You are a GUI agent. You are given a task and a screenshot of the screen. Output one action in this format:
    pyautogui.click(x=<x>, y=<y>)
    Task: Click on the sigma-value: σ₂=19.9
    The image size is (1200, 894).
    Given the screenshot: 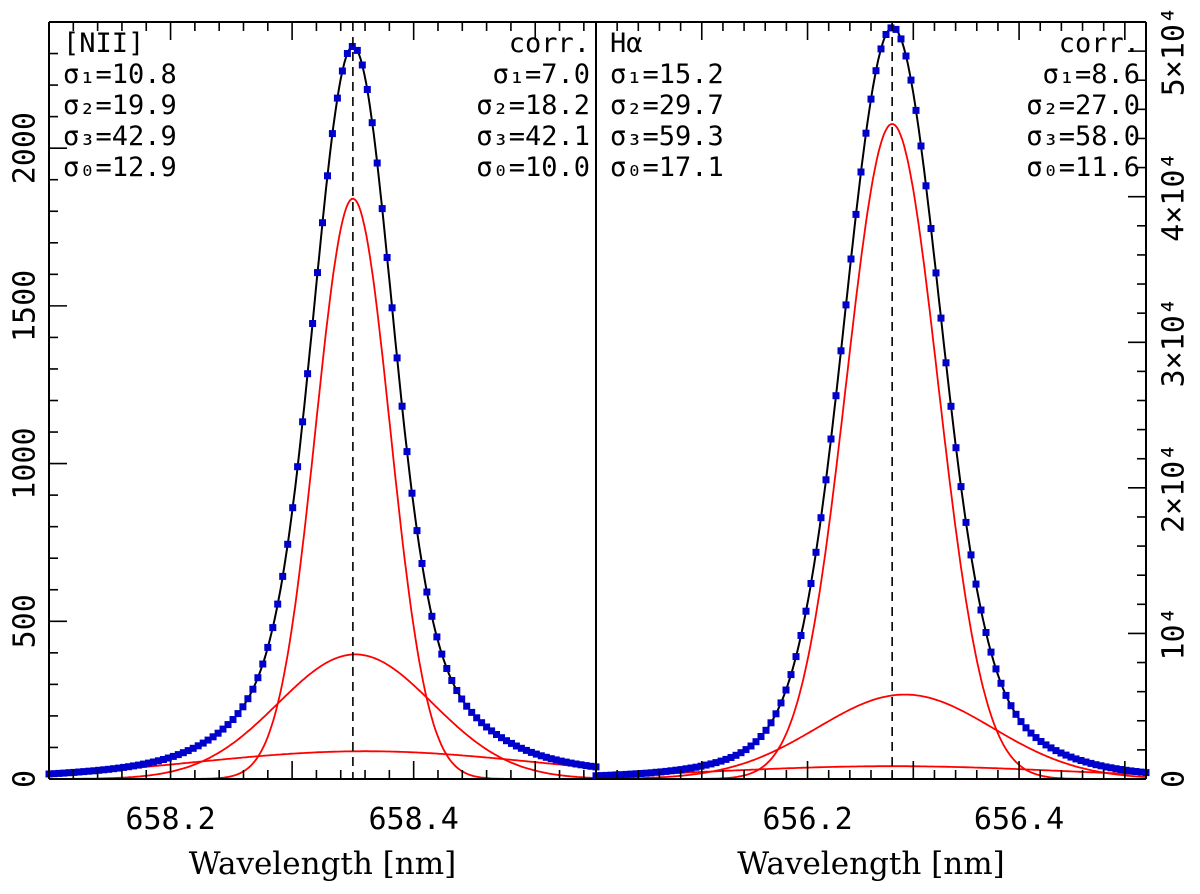 What is the action you would take?
    pyautogui.click(x=120, y=105)
    